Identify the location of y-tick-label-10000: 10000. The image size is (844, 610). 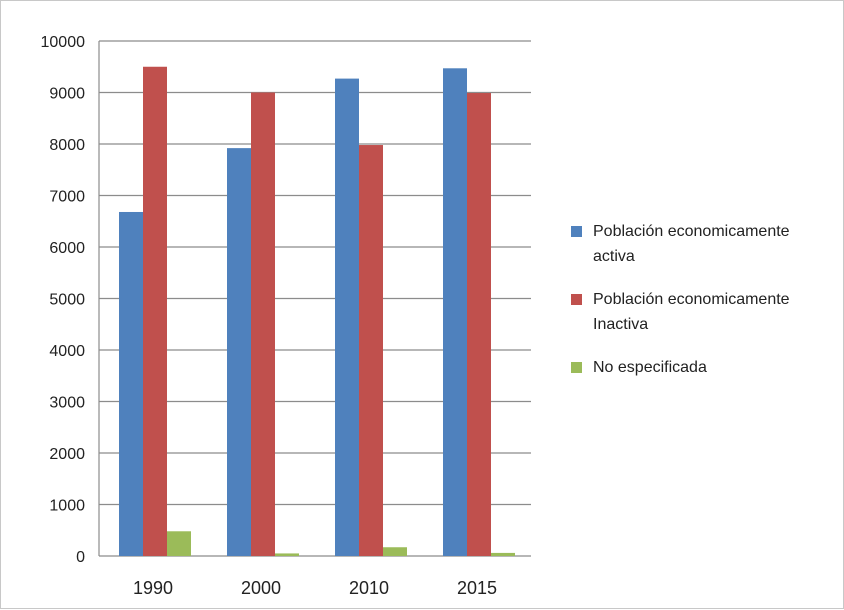
(63, 42).